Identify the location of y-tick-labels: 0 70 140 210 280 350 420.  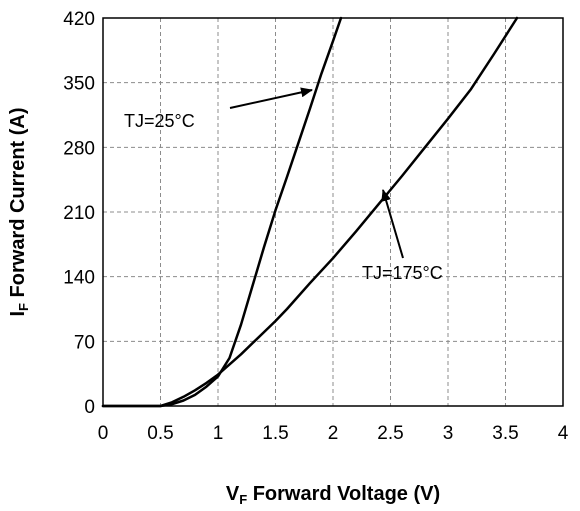
(79, 213).